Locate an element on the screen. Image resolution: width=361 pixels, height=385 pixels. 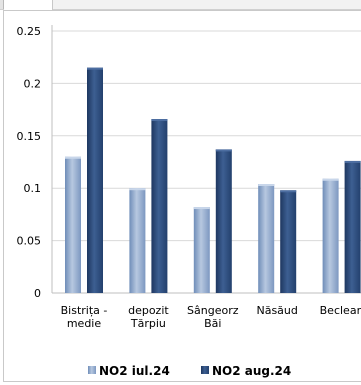
y-tick-label: 0.1 is located at coordinates (33, 188).